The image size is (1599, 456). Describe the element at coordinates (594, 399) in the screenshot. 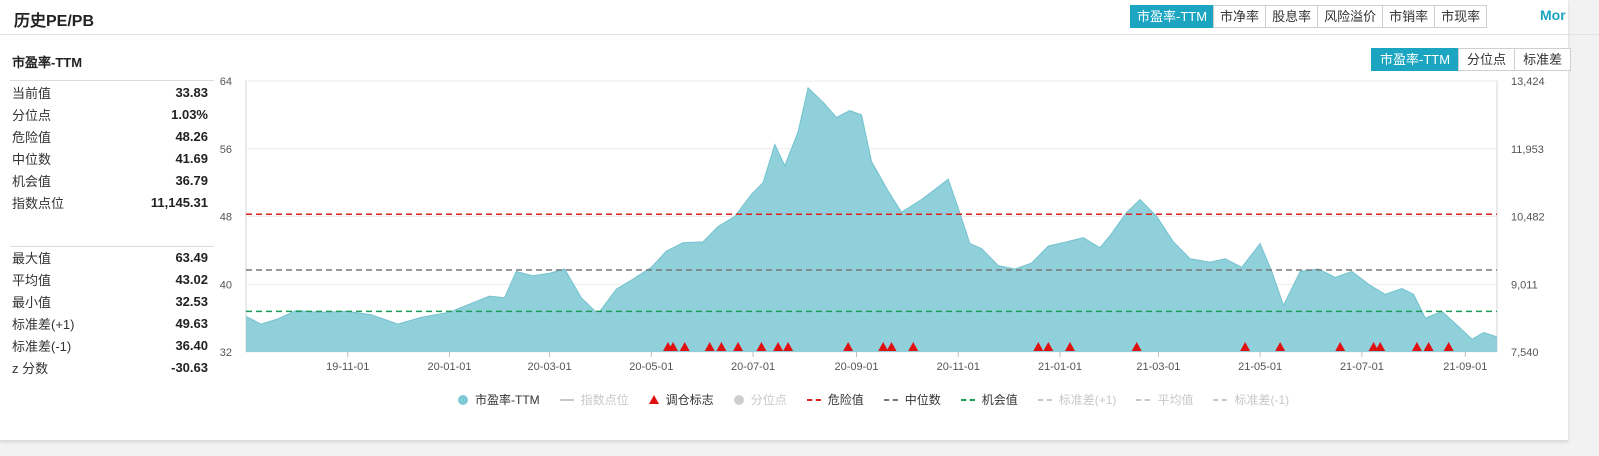

I see `legend-item: 指数点位` at that location.